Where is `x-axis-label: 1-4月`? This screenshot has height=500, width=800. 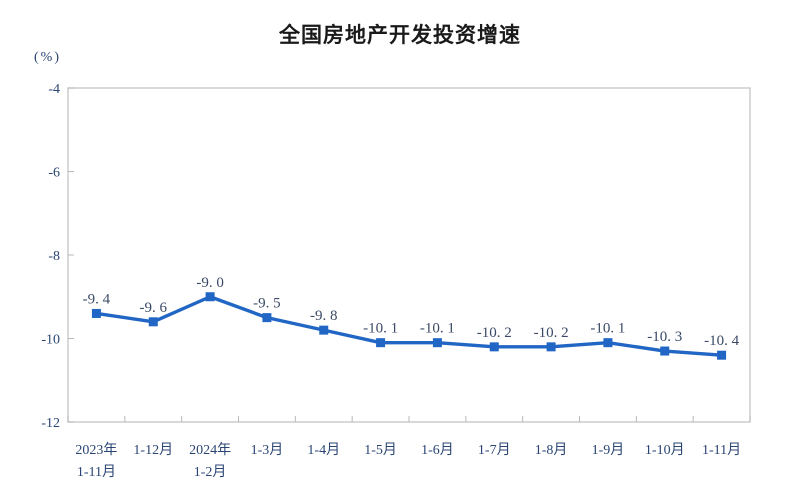 x-axis-label: 1-4月 is located at coordinates (323, 450).